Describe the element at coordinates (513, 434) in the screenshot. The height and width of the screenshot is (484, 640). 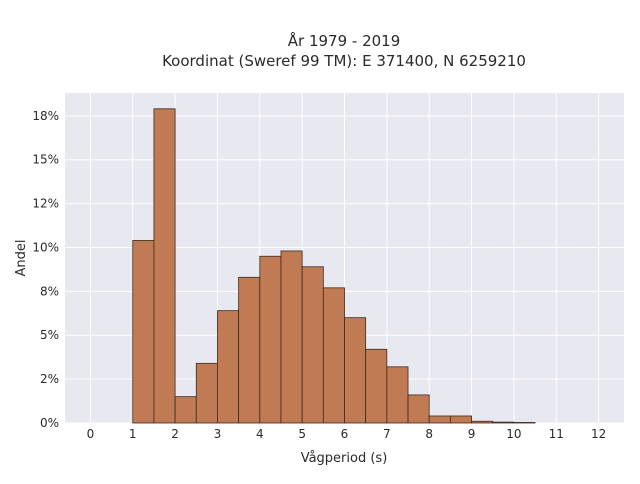
I see `x-tick-label: 10` at that location.